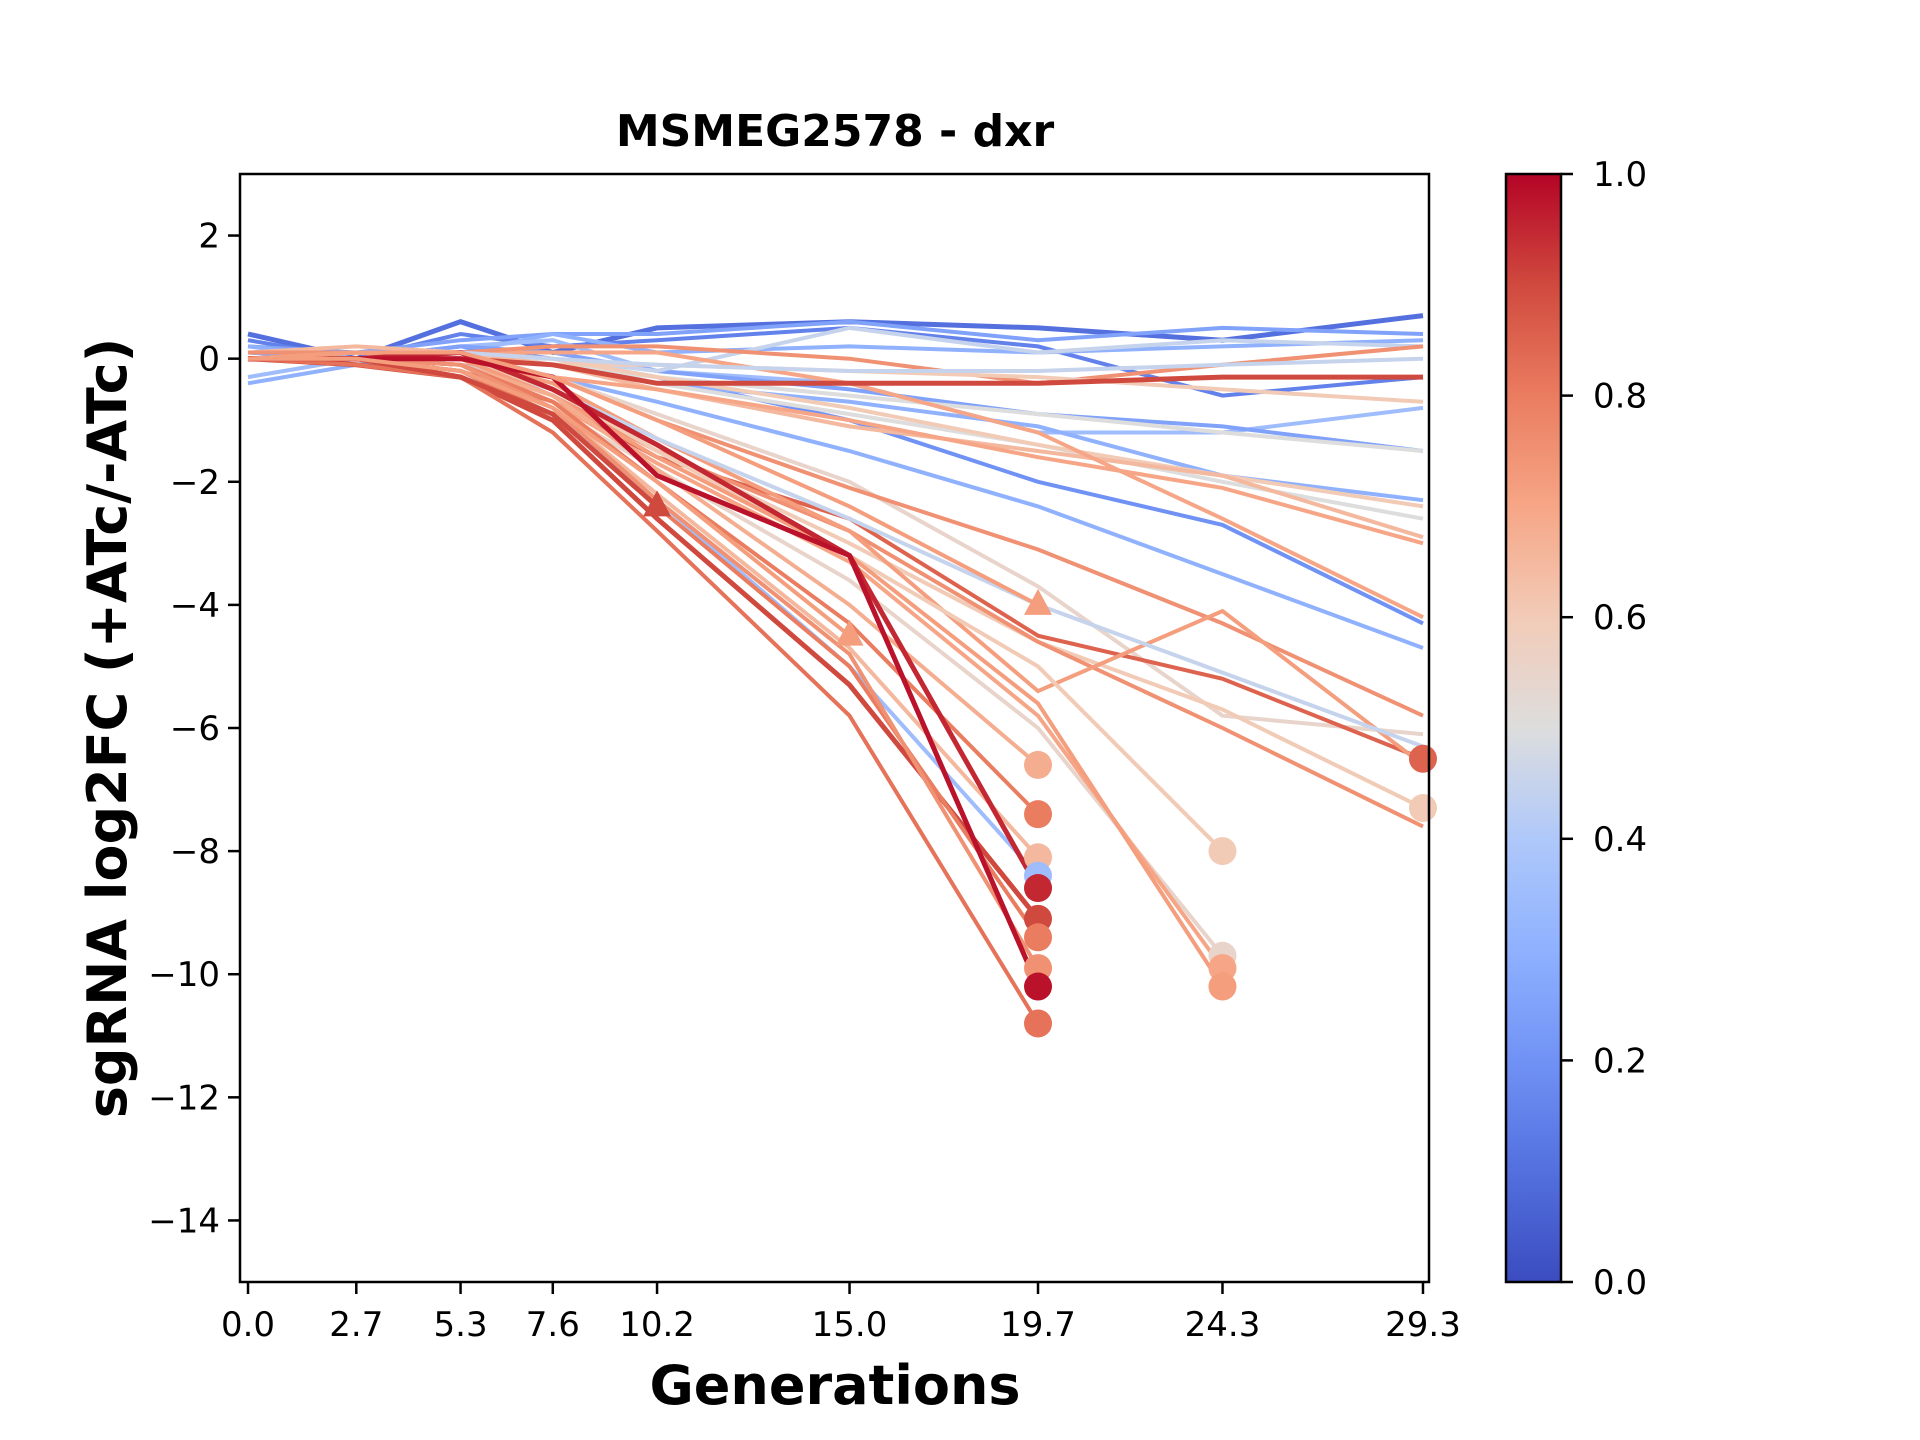 Image resolution: width=1920 pixels, height=1440 pixels. Describe the element at coordinates (209, 360) in the screenshot. I see `y-tick-label: 0` at that location.